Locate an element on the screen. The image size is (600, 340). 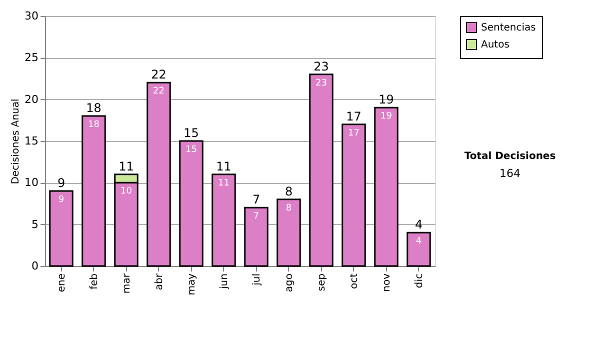
legend-label: Sentencias is located at coordinates (508, 28).